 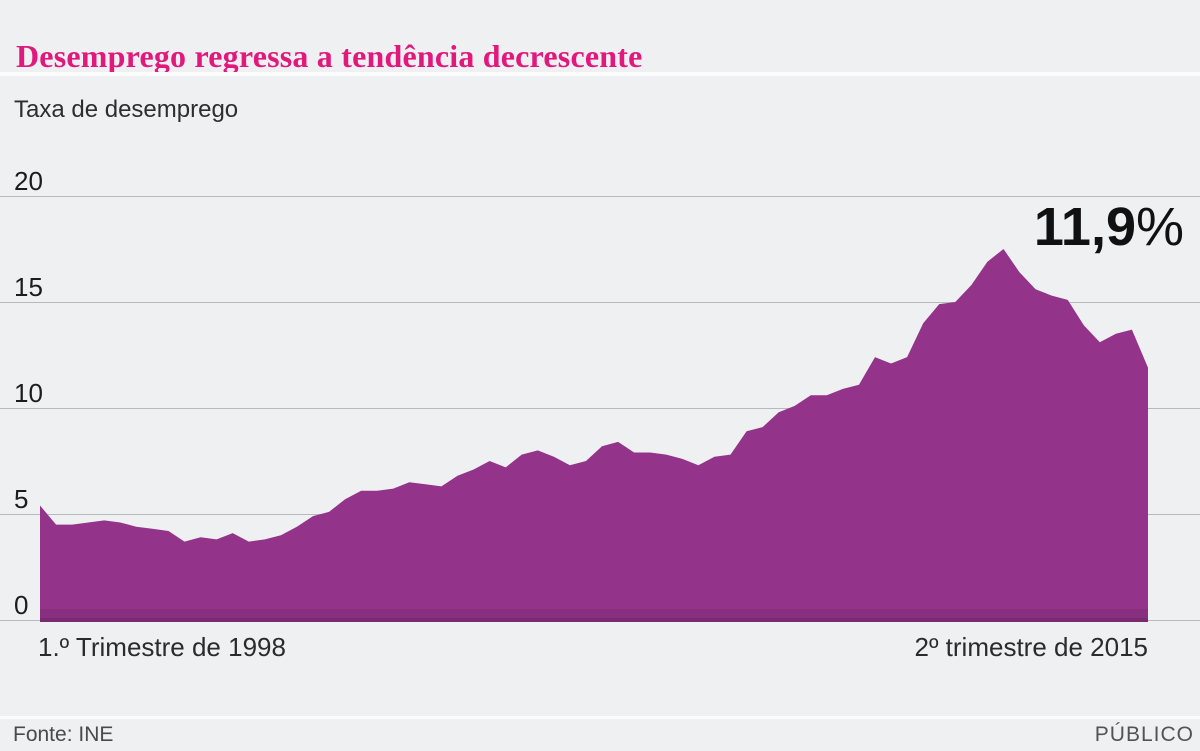 I want to click on annotation-percent-sign: %, so click(x=1159, y=227).